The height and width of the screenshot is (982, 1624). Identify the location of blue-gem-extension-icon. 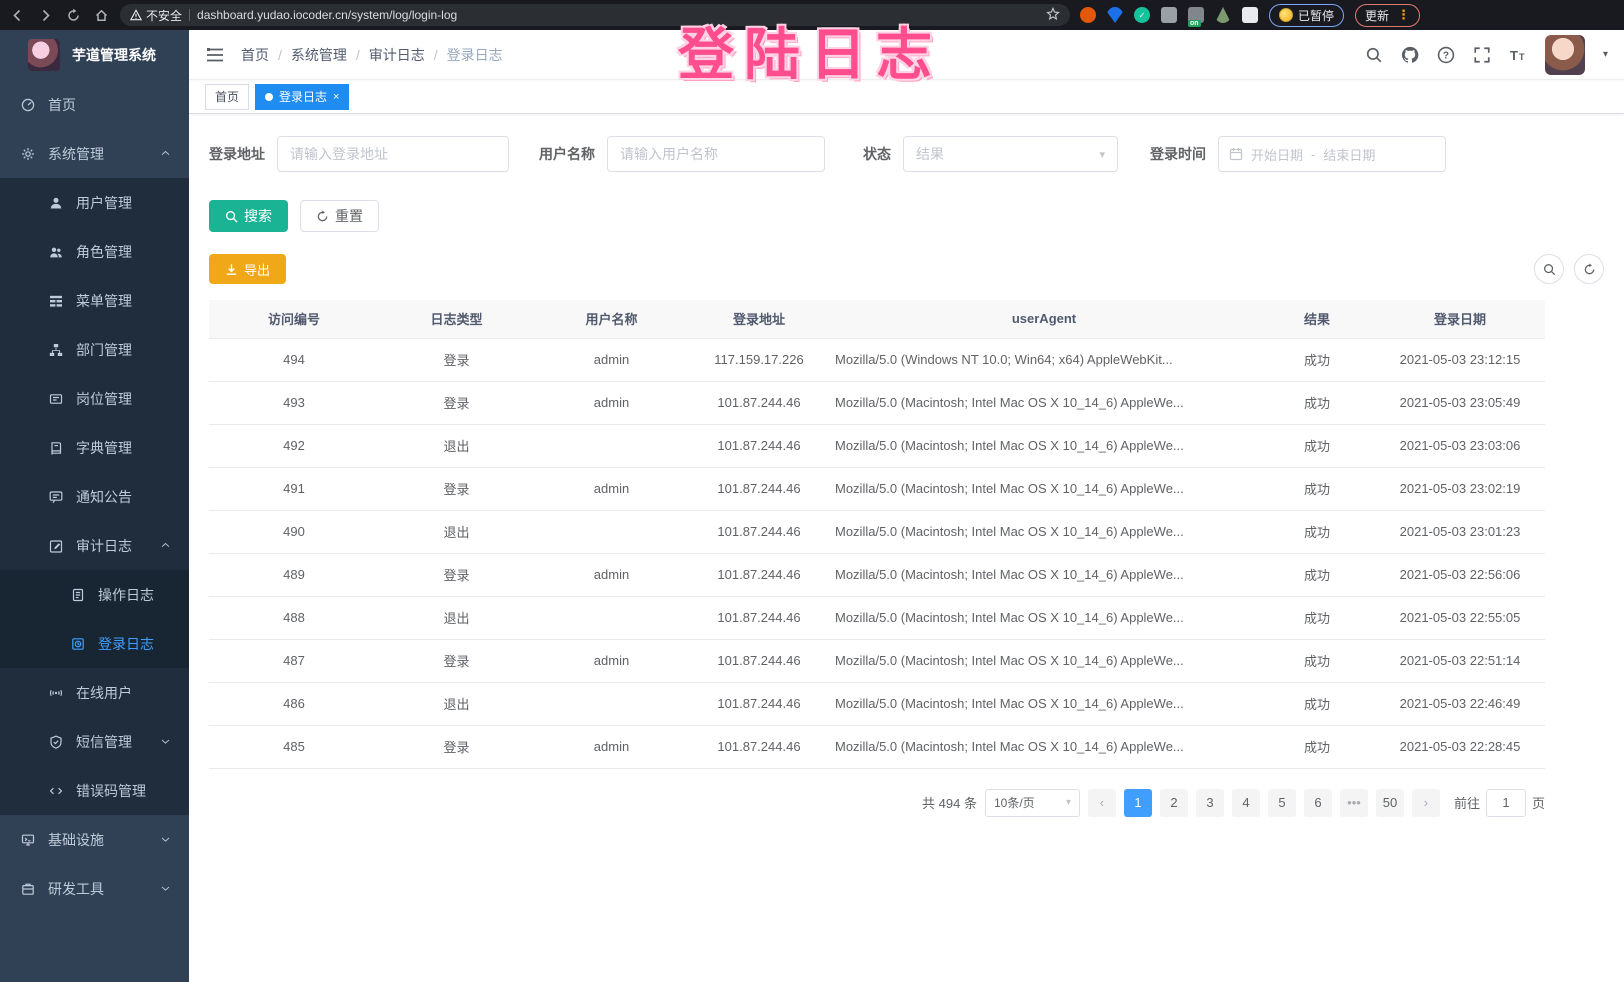
(1115, 15).